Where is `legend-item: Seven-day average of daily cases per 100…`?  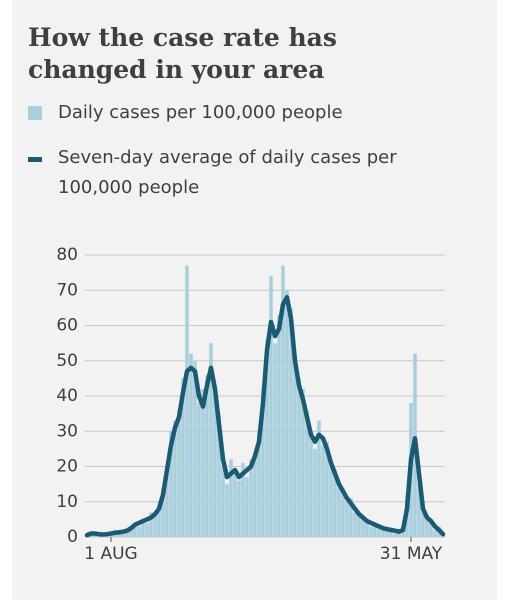
legend-item: Seven-day average of daily cases per 100… is located at coordinates (213, 173).